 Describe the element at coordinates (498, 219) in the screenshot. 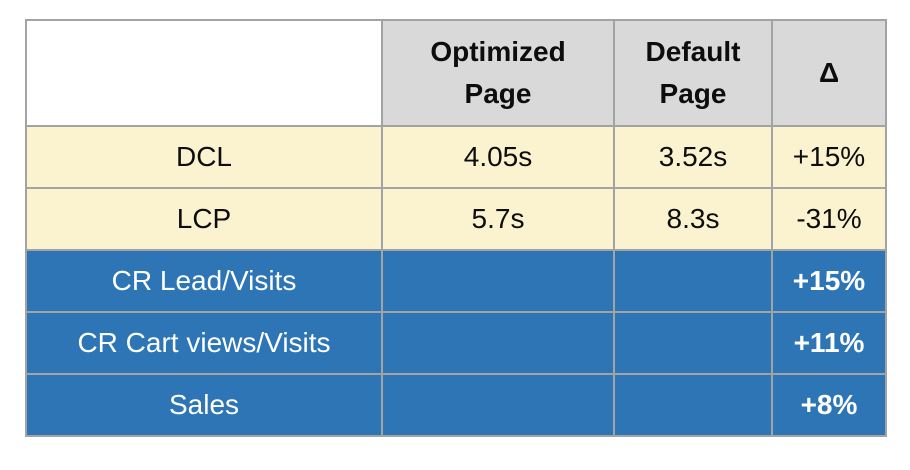

I see `optimized-value: 5.7s` at that location.